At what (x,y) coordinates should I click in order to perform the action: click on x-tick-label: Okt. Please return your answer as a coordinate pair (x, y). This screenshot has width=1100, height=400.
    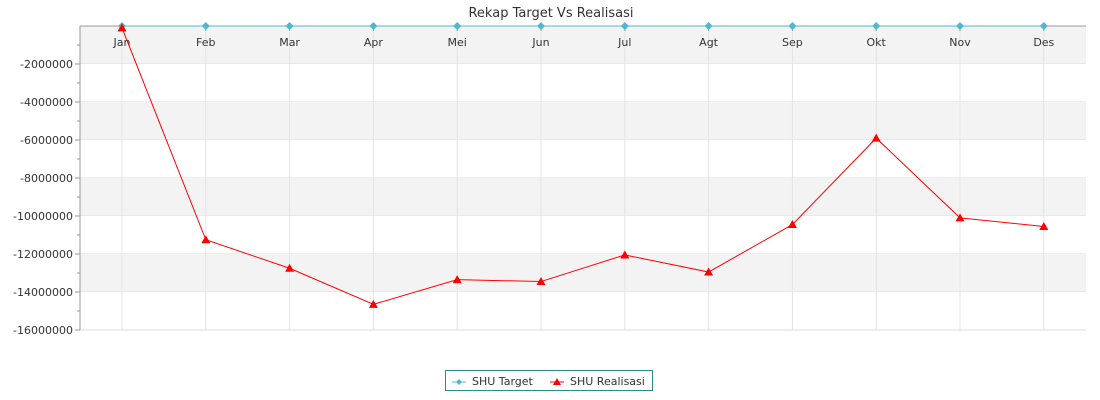
    Looking at the image, I should click on (877, 42).